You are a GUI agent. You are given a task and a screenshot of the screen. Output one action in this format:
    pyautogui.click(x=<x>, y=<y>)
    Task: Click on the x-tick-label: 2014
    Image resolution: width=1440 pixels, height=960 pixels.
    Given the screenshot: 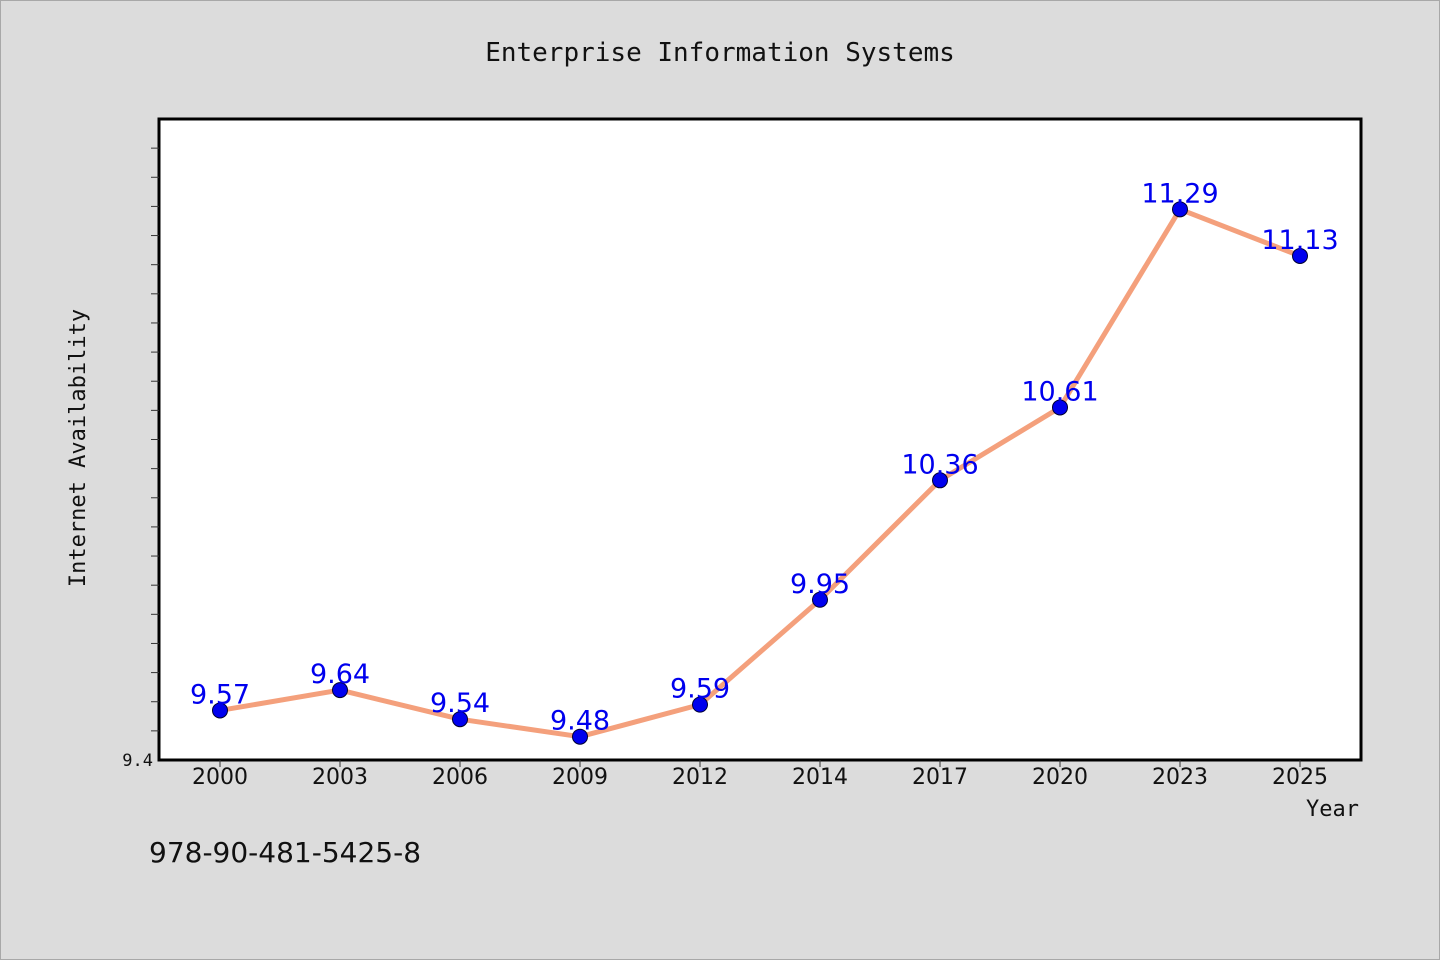 What is the action you would take?
    pyautogui.click(x=820, y=777)
    